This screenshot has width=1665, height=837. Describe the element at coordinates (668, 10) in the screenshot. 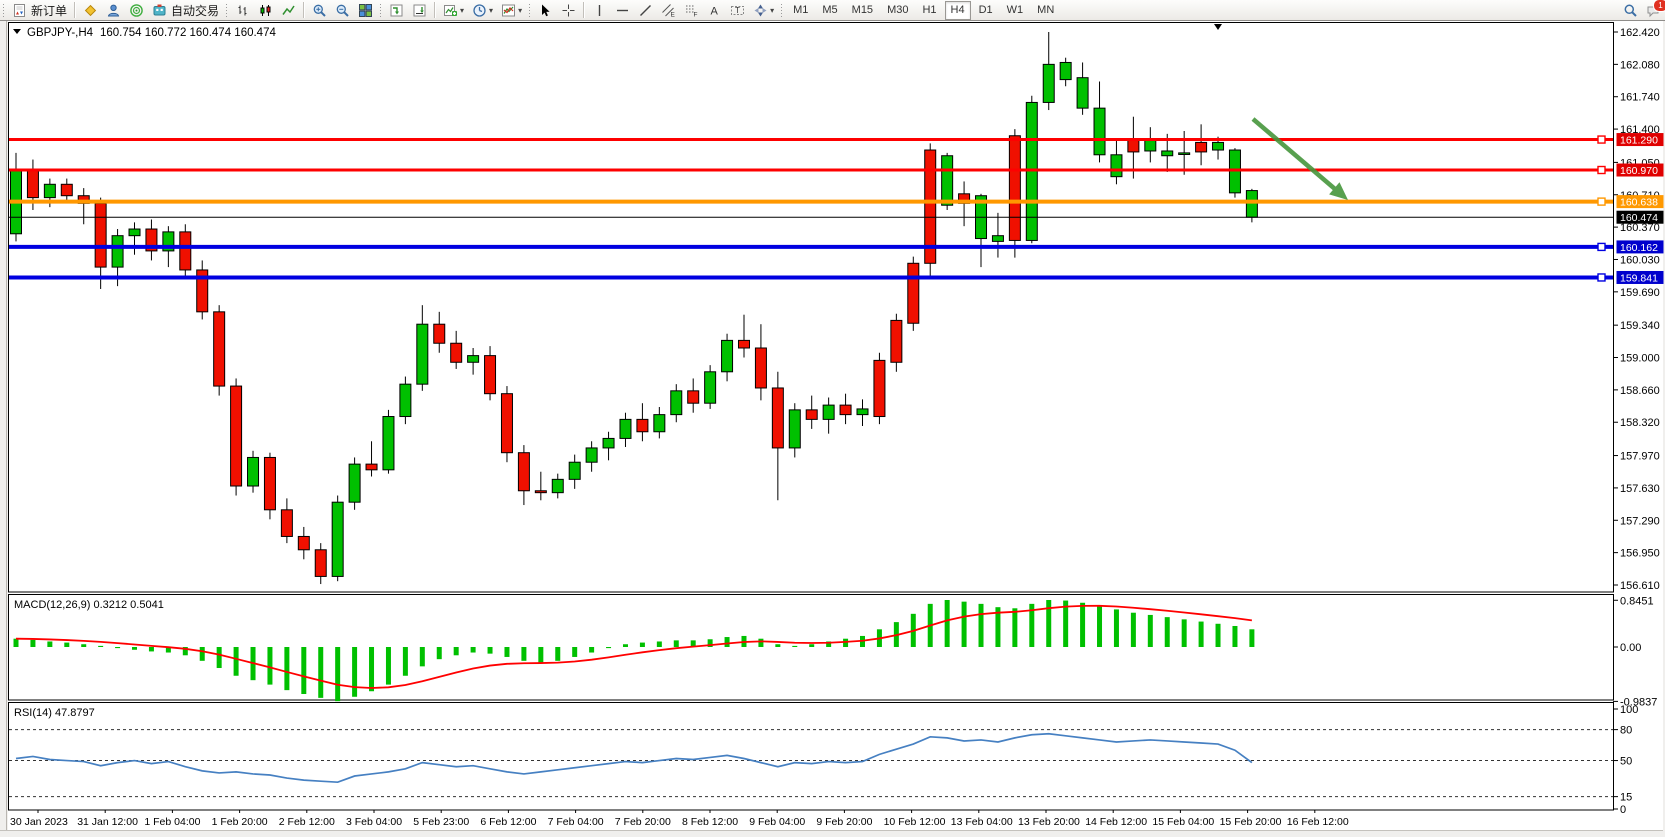

I see `channel-button: E` at that location.